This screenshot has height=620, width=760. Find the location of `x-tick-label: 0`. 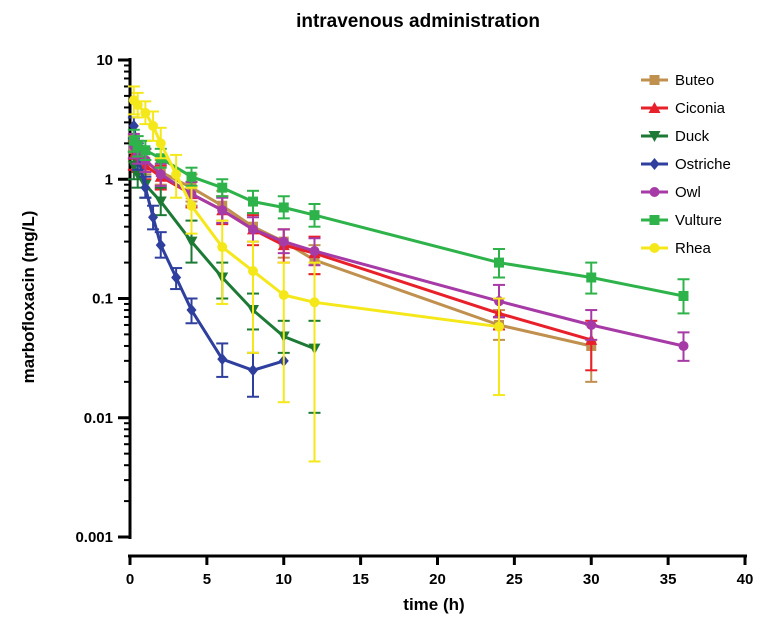

x-tick-label: 0 is located at coordinates (130, 579).